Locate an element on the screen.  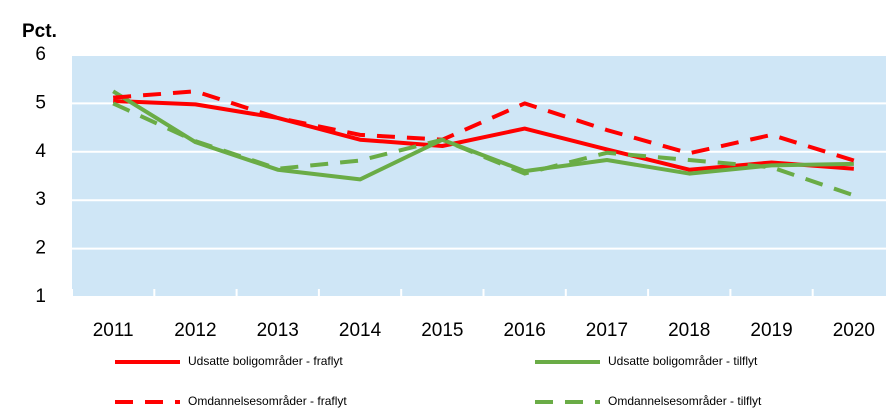
y-axis-label: Pct. is located at coordinates (39, 31).